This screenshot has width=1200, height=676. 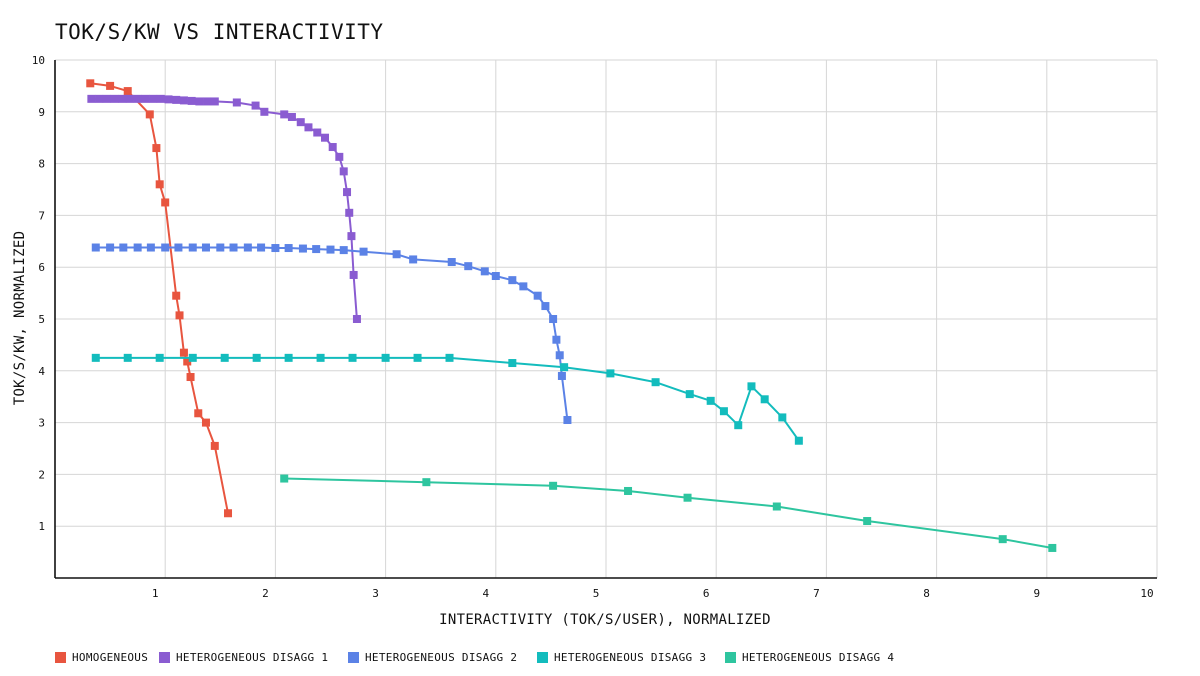 I want to click on legend-label: HETEROGENEOUS DISAGG 1, so click(x=252, y=657).